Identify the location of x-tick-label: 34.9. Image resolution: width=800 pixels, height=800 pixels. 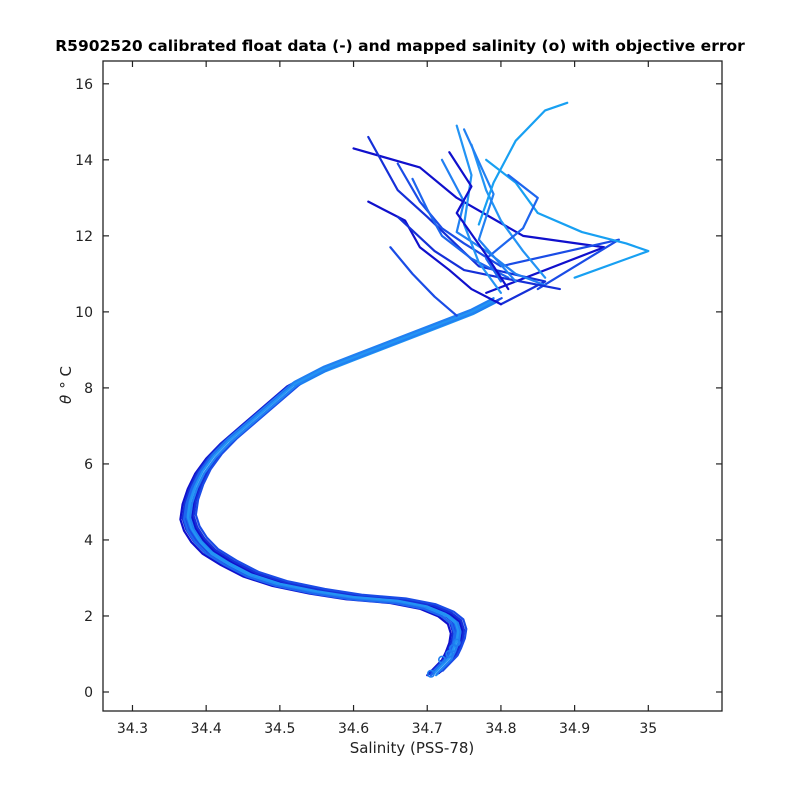
(574, 729).